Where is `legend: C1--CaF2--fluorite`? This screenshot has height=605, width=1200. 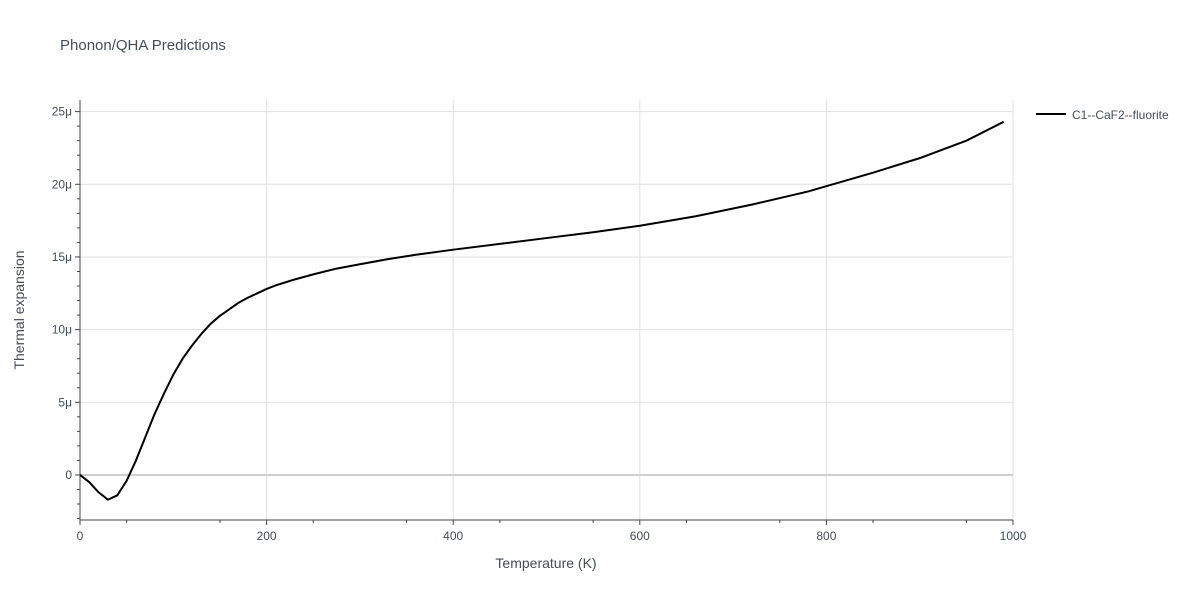 legend: C1--CaF2--fluorite is located at coordinates (1102, 115).